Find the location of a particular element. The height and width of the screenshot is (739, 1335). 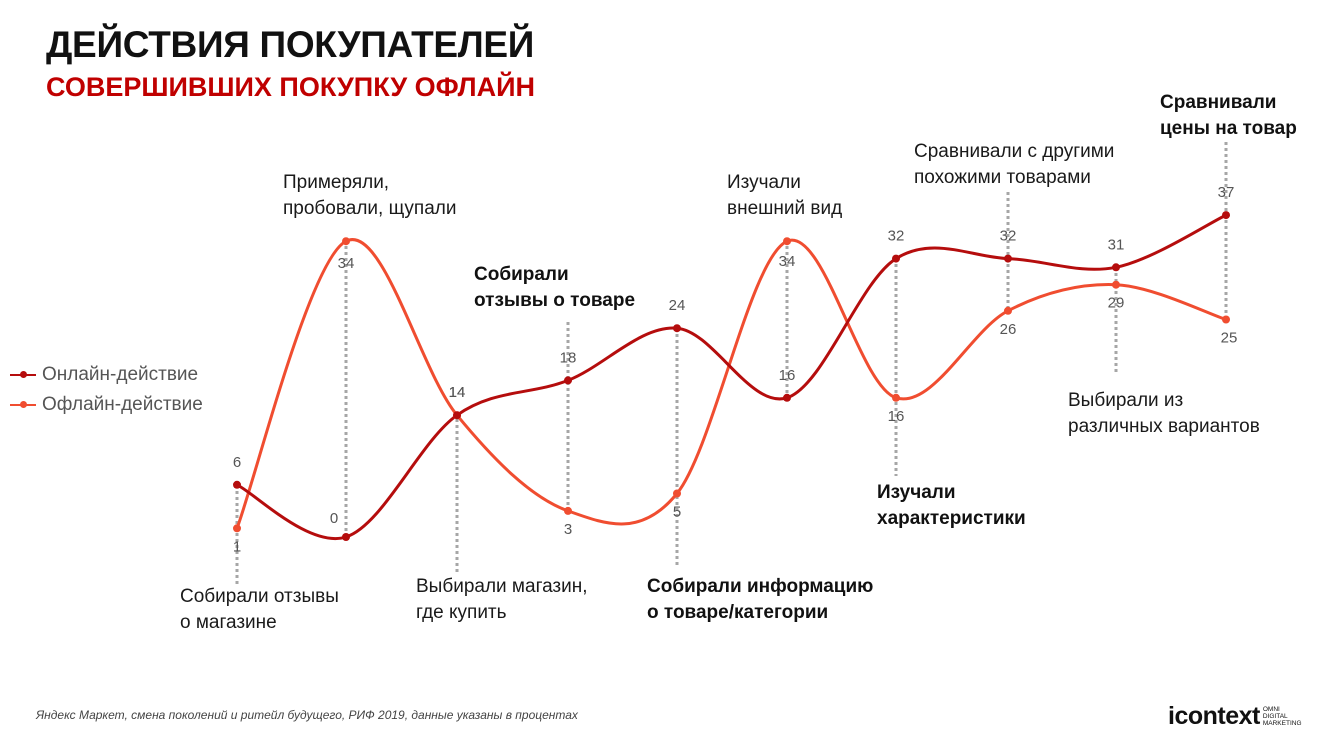

legend-item-offline: Офлайн-действие is located at coordinates (106, 405).